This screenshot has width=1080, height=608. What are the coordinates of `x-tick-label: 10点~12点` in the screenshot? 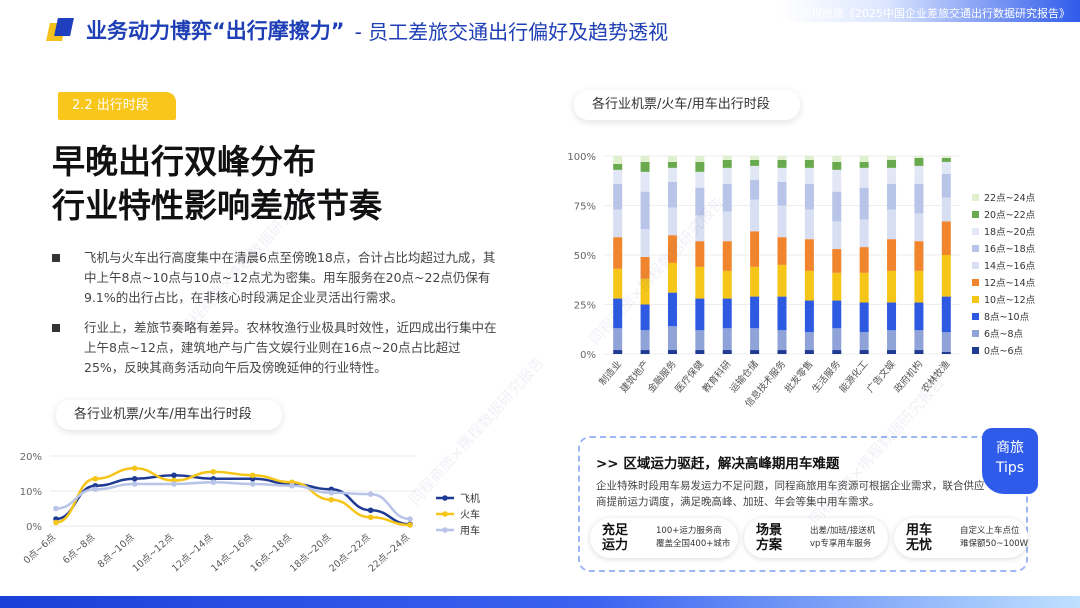 It's located at (154, 553).